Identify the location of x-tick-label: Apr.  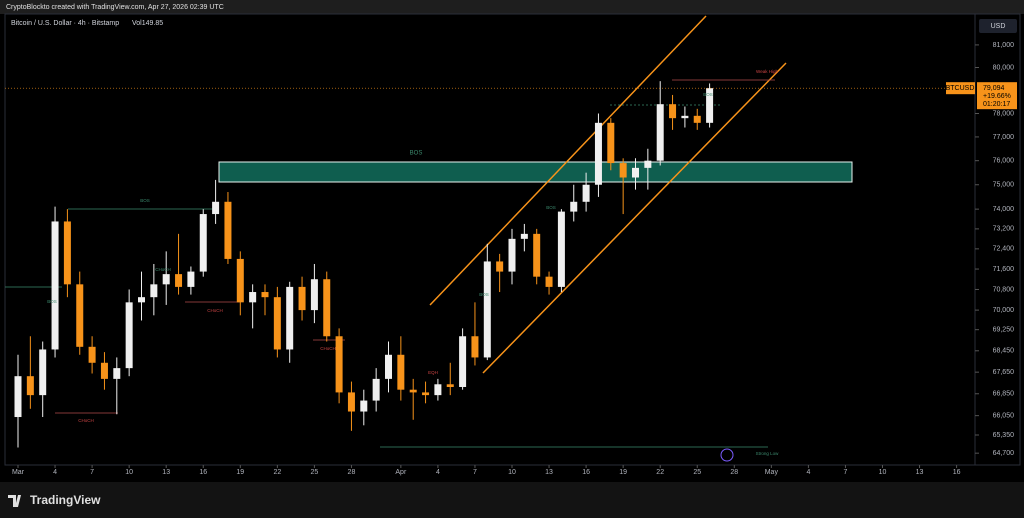
(401, 472).